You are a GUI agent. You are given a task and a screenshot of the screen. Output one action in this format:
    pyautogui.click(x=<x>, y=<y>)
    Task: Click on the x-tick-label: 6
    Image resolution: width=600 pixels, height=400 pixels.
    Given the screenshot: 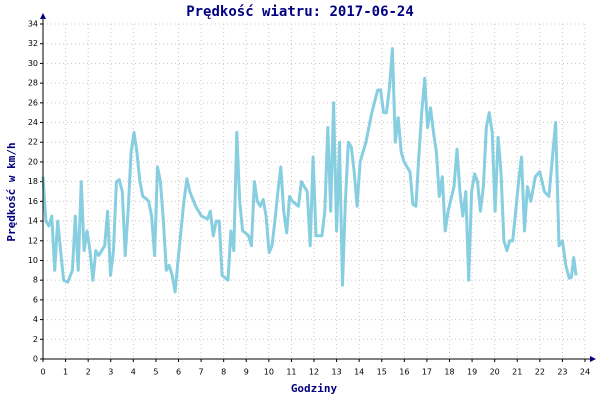 What is the action you would take?
    pyautogui.click(x=178, y=372)
    